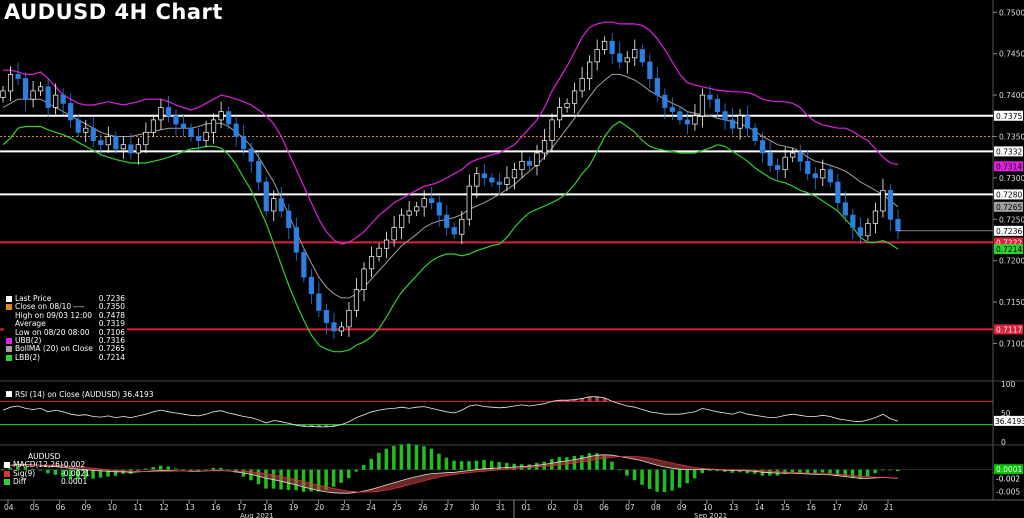 The image size is (1024, 518). What do you see at coordinates (20, 482) in the screenshot?
I see `macd-legend-label: Diff` at bounding box center [20, 482].